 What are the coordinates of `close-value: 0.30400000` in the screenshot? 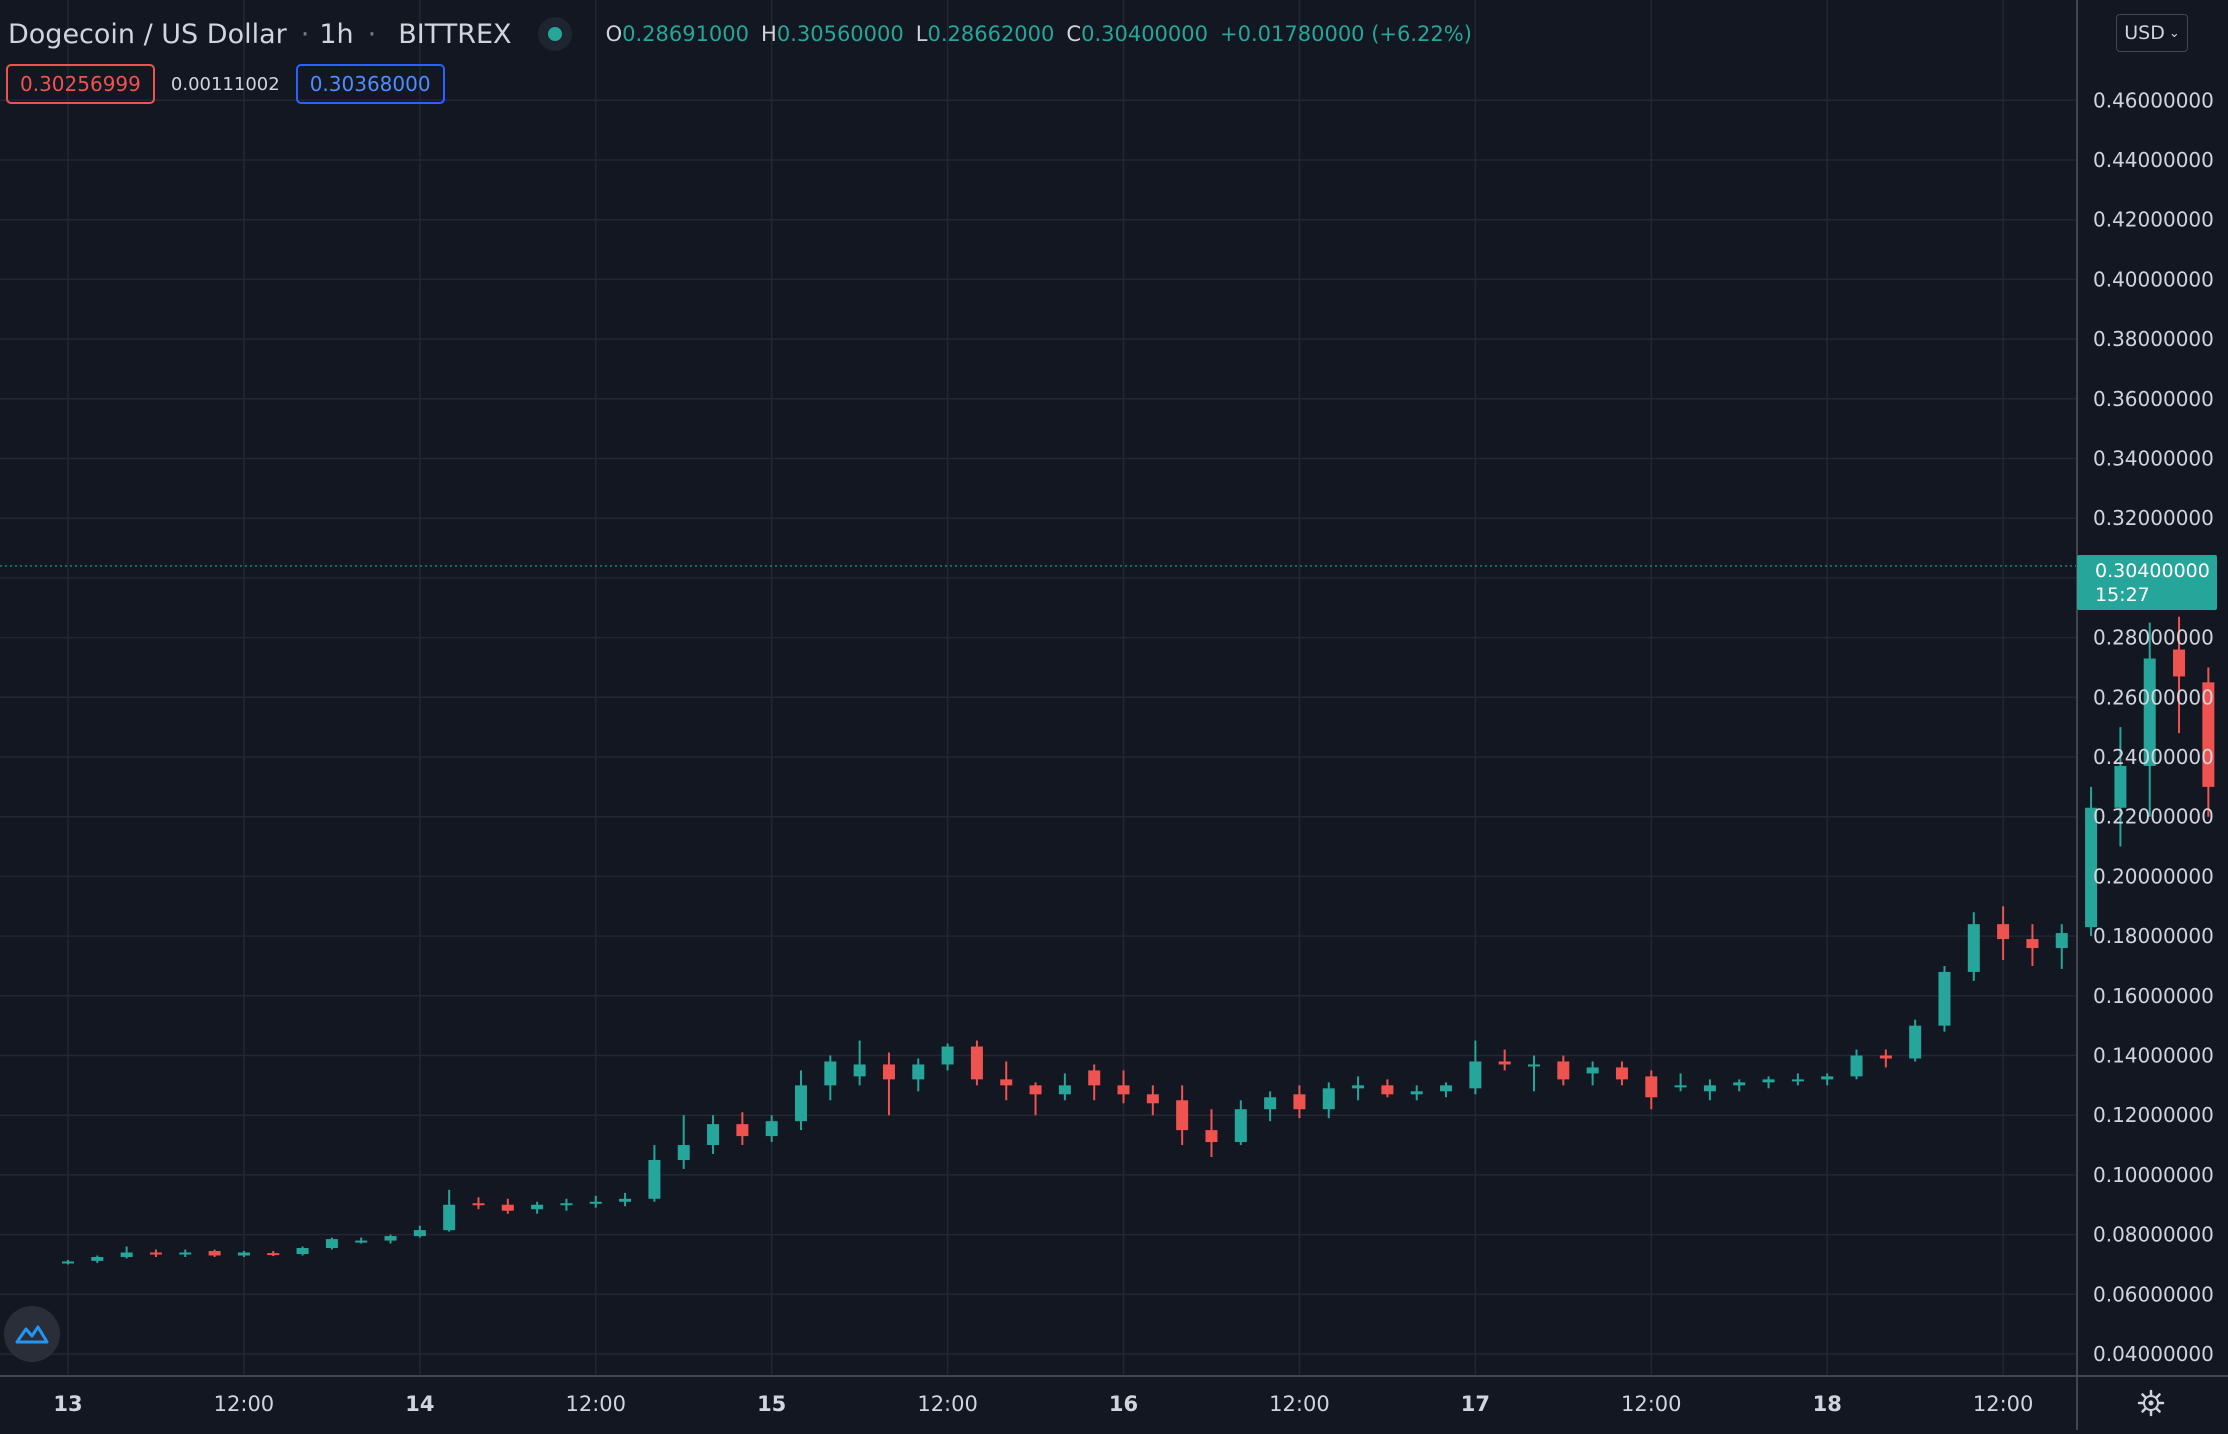 It's located at (1145, 34).